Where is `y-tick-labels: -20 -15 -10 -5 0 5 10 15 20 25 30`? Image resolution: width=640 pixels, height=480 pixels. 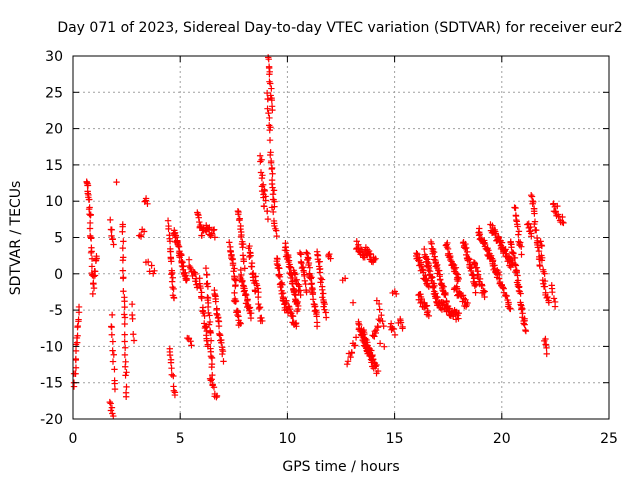
y-tick-labels: -20 -15 -10 -5 0 5 10 15 20 25 30 is located at coordinates (51, 238).